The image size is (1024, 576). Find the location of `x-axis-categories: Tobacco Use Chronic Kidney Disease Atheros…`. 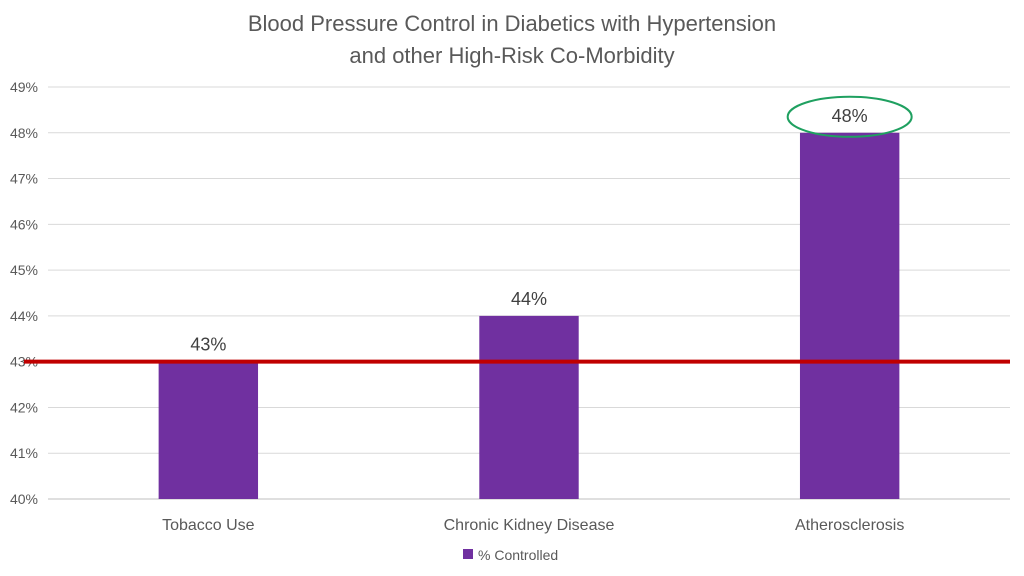

x-axis-categories: Tobacco Use Chronic Kidney Disease Atheros… is located at coordinates (533, 525).